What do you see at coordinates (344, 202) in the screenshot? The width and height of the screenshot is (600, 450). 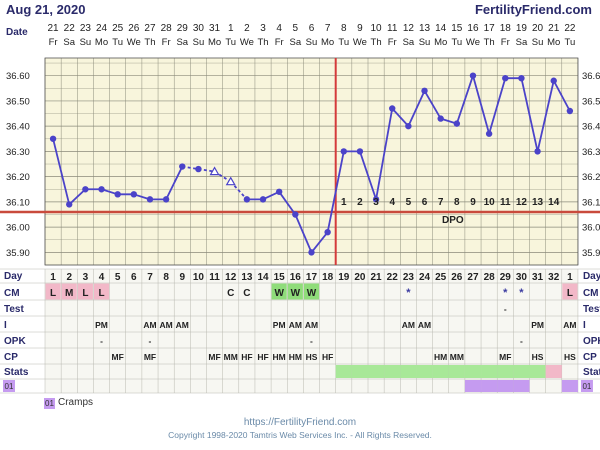 I see `dpo-number: 1` at bounding box center [344, 202].